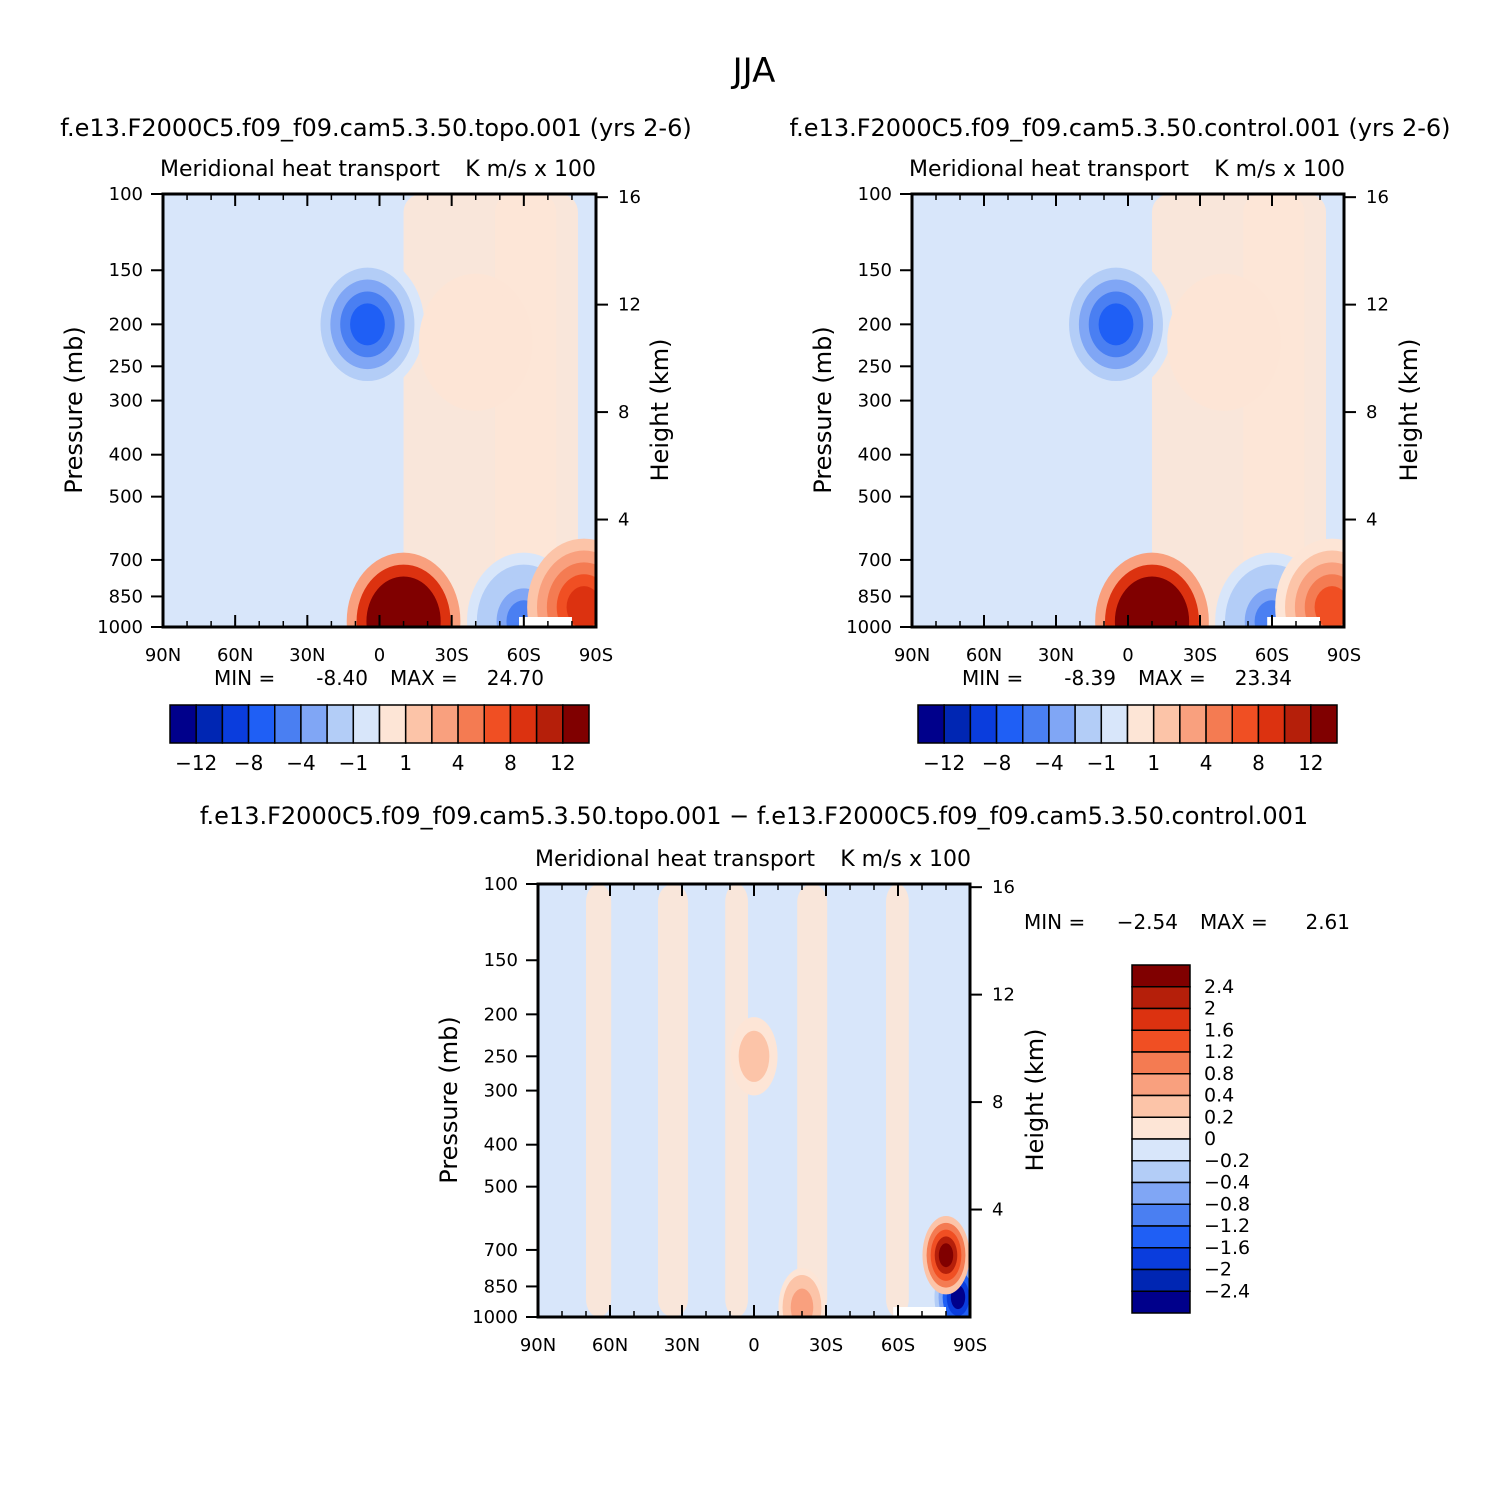 The width and height of the screenshot is (1508, 1508). What do you see at coordinates (515, 678) in the screenshot?
I see `max-value: 24.70` at bounding box center [515, 678].